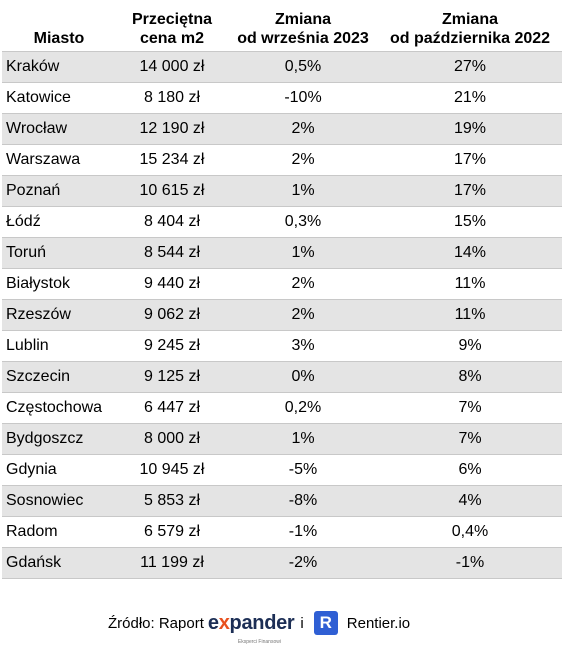 The height and width of the screenshot is (652, 564). Describe the element at coordinates (59, 67) in the screenshot. I see `cell-city: Kraków` at that location.